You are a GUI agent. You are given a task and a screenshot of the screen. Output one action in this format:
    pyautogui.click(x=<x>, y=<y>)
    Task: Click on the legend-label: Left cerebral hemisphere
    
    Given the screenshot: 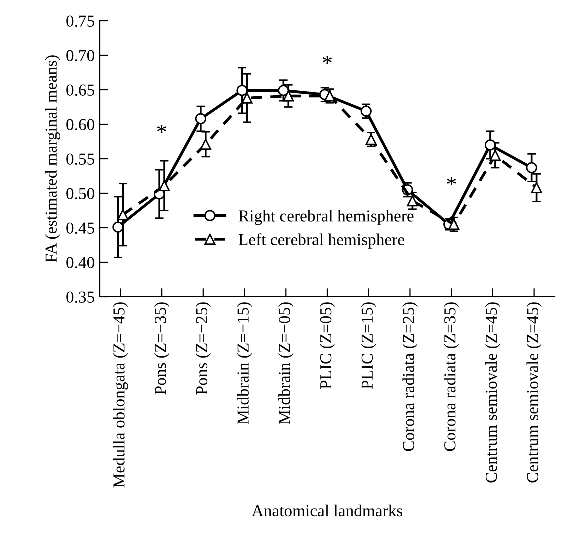 What is the action you would take?
    pyautogui.click(x=321, y=241)
    